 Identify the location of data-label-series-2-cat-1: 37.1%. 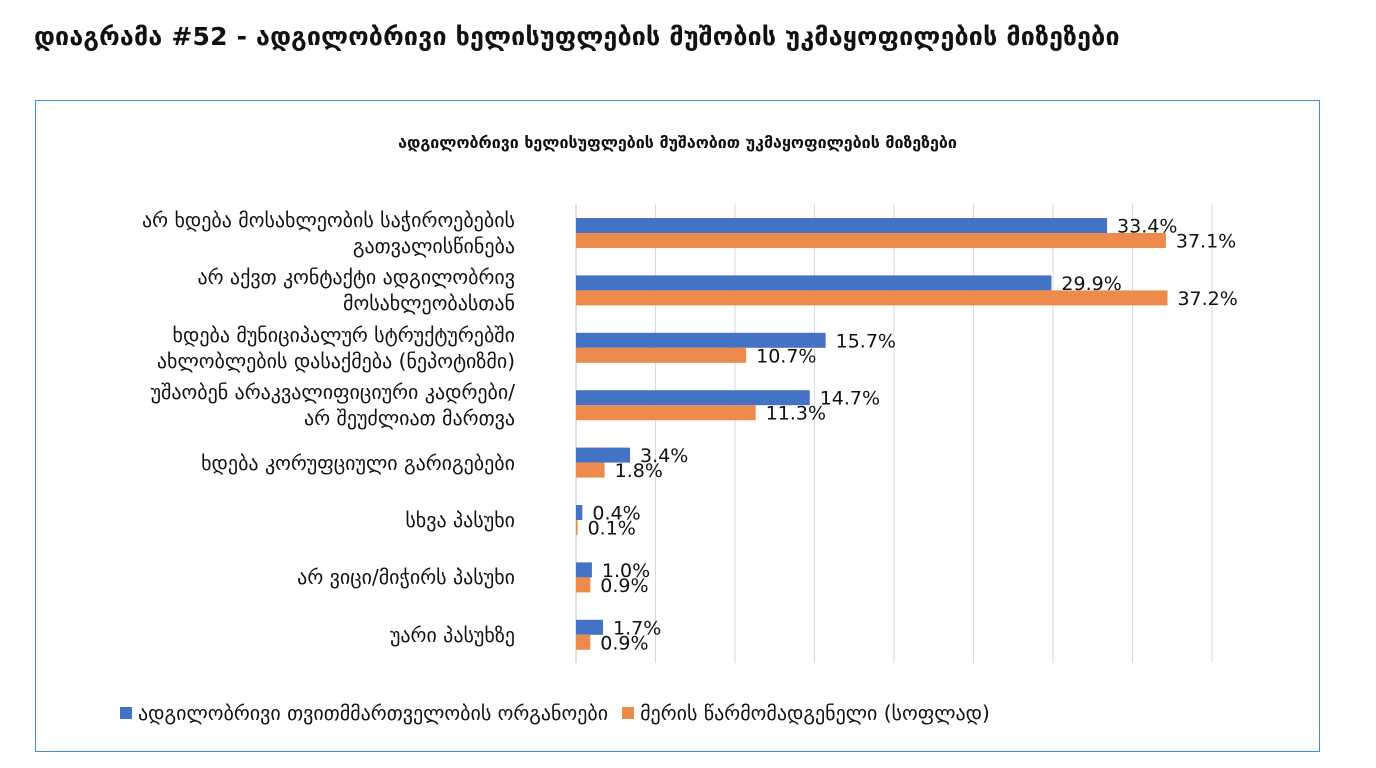
(1206, 242).